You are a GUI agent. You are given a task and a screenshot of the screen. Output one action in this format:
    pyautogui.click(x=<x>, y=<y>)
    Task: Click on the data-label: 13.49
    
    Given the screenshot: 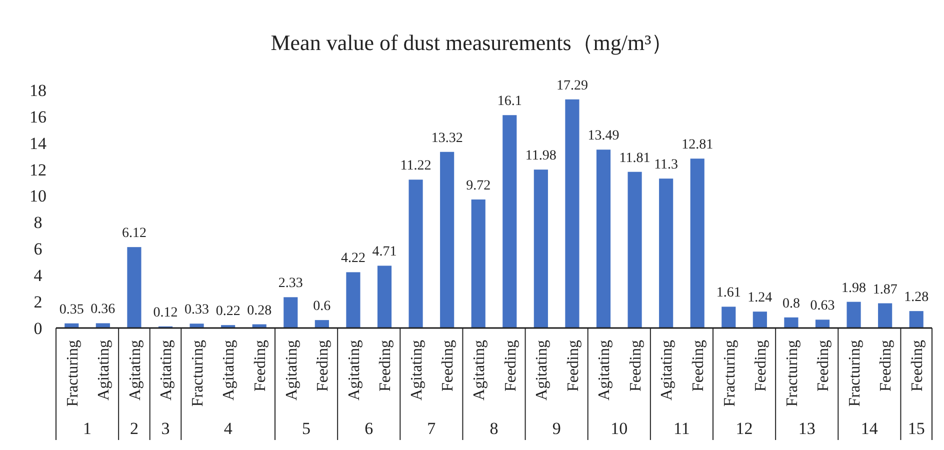 What is the action you would take?
    pyautogui.click(x=604, y=136)
    